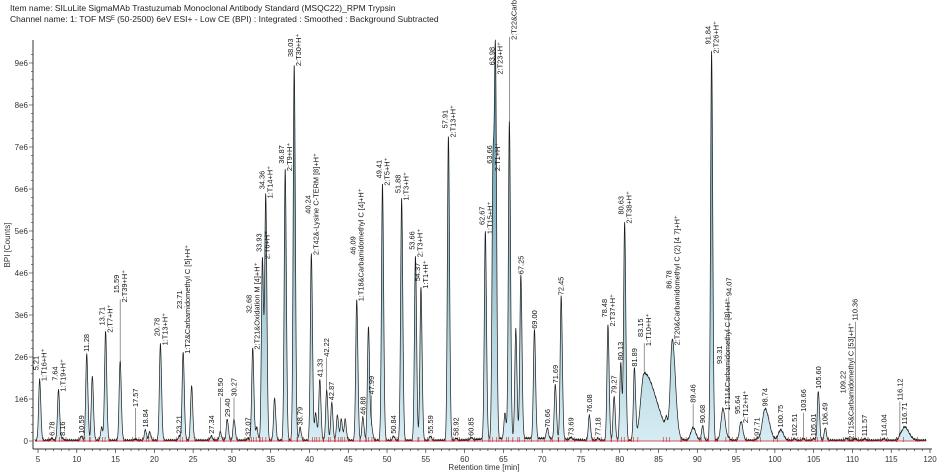 The image size is (950, 475). I want to click on peak-name-label: 2:T39+H⁺, so click(124, 286).